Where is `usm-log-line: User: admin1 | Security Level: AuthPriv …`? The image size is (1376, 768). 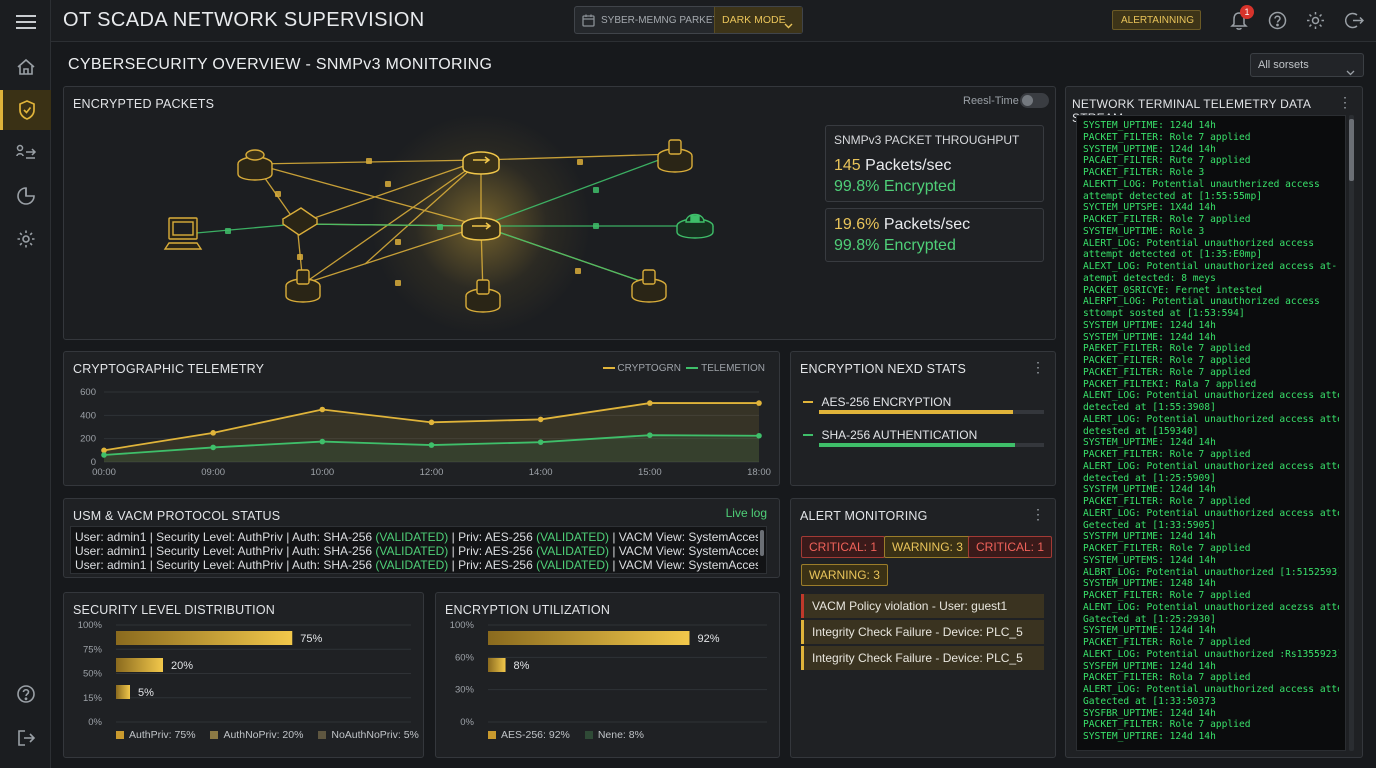
usm-log-line: User: admin1 | Security Level: AuthPriv … is located at coordinates (416, 565).